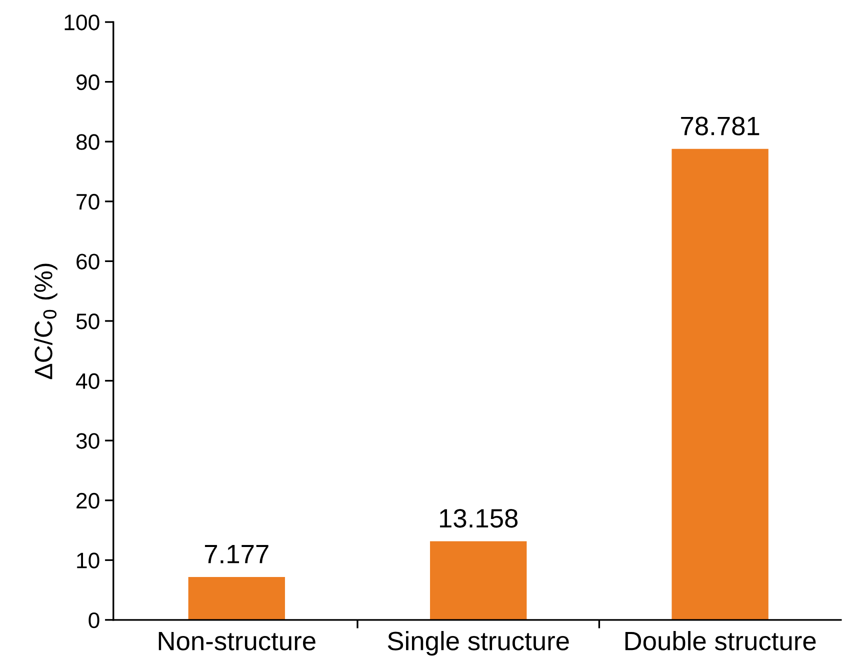 Image resolution: width=846 pixels, height=668 pixels. What do you see at coordinates (94, 620) in the screenshot?
I see `y-tick-label: 0` at bounding box center [94, 620].